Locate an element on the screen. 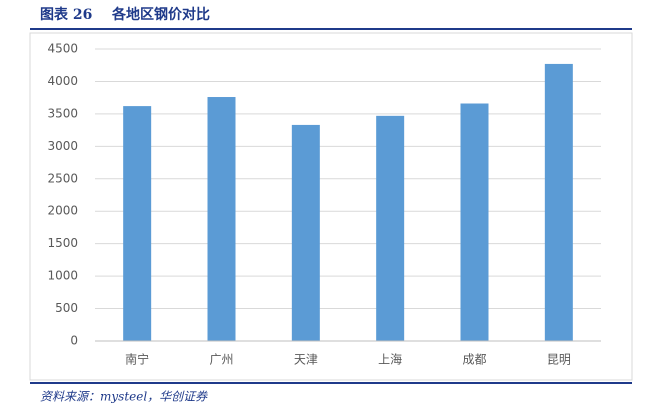 This screenshot has height=419, width=645. source-note: 资料来源：mysteel，华创证券 is located at coordinates (124, 397).